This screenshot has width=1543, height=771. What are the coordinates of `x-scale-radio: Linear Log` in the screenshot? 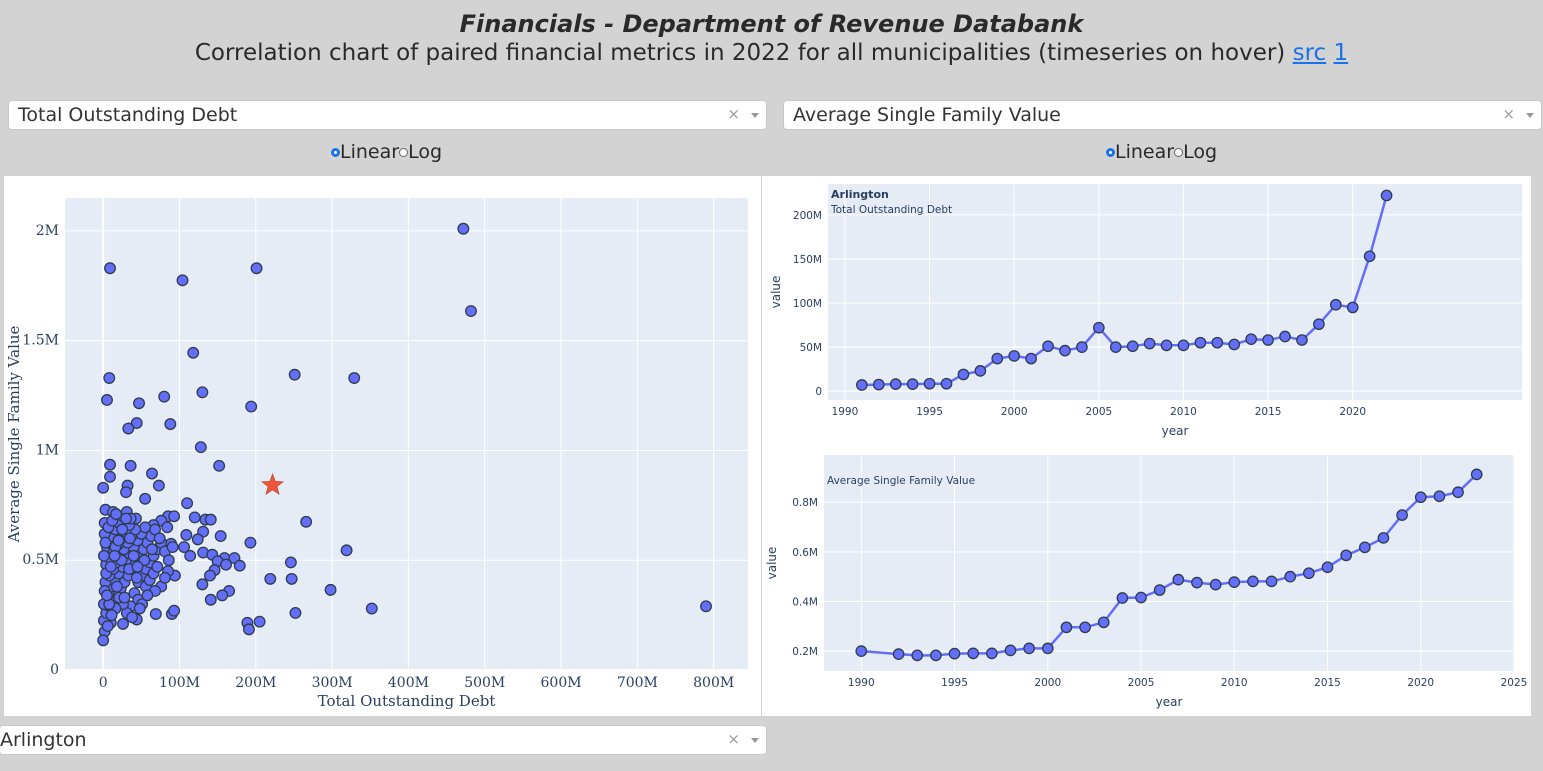 It's located at (386, 152).